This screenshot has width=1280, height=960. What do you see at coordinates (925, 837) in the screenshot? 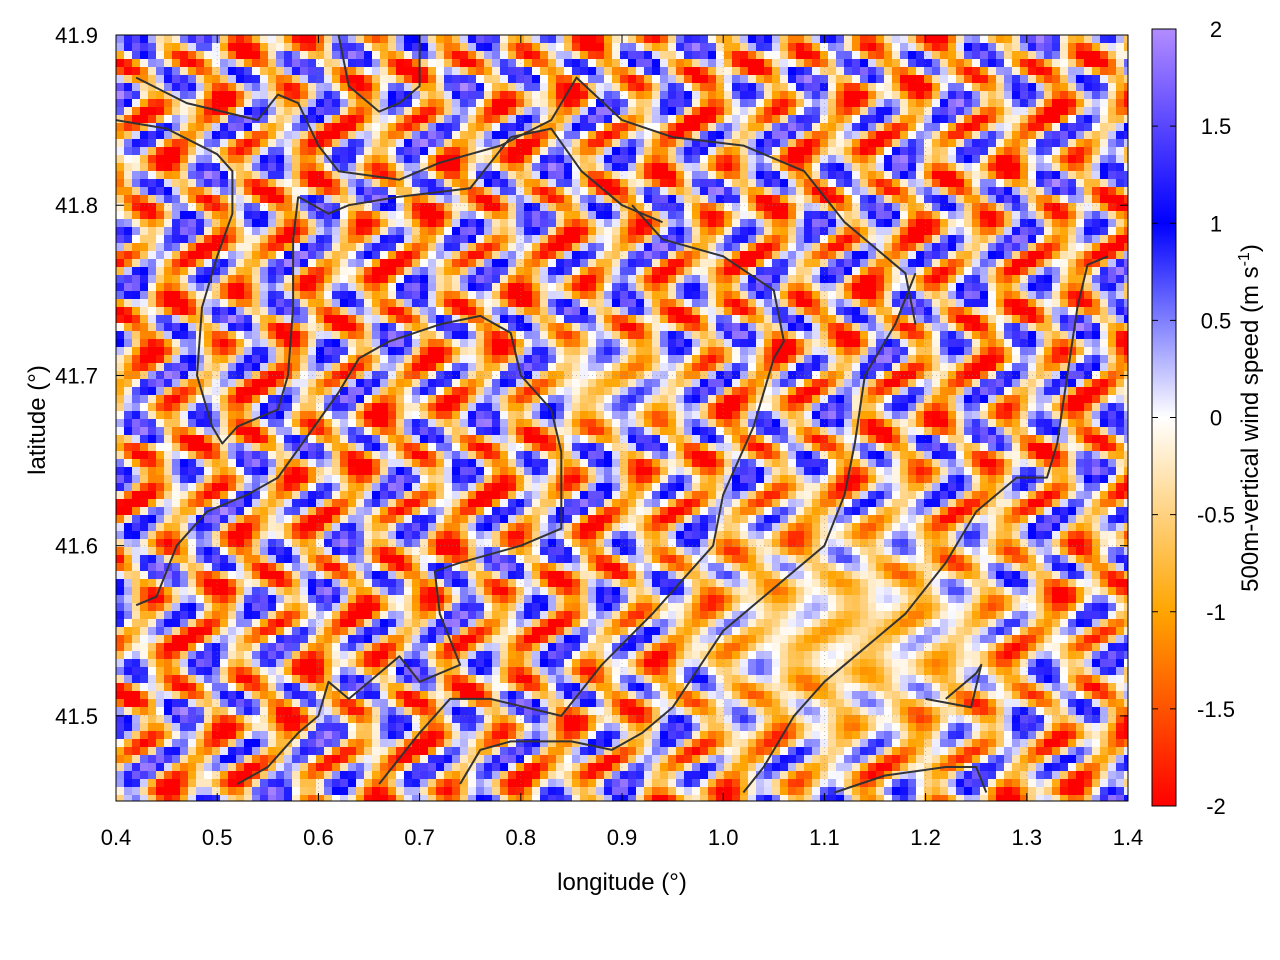
I see `x-tick-label: 1.2` at bounding box center [925, 837].